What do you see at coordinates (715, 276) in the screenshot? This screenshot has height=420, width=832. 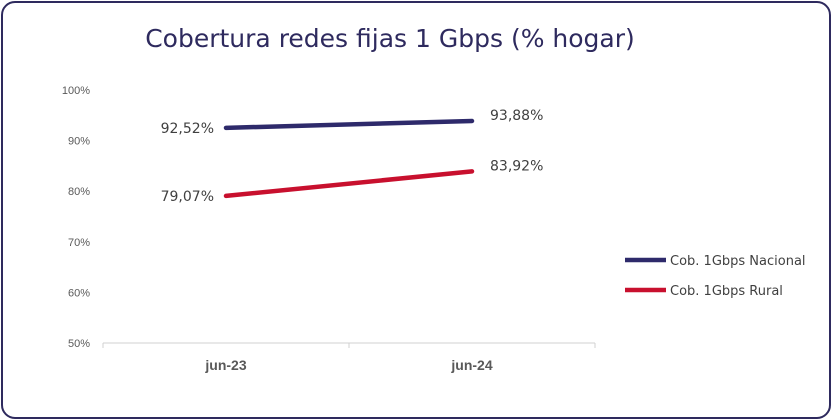 I see `legend: Cob. 1Gbps Nacional Cob. 1Gbps Rural` at bounding box center [715, 276].